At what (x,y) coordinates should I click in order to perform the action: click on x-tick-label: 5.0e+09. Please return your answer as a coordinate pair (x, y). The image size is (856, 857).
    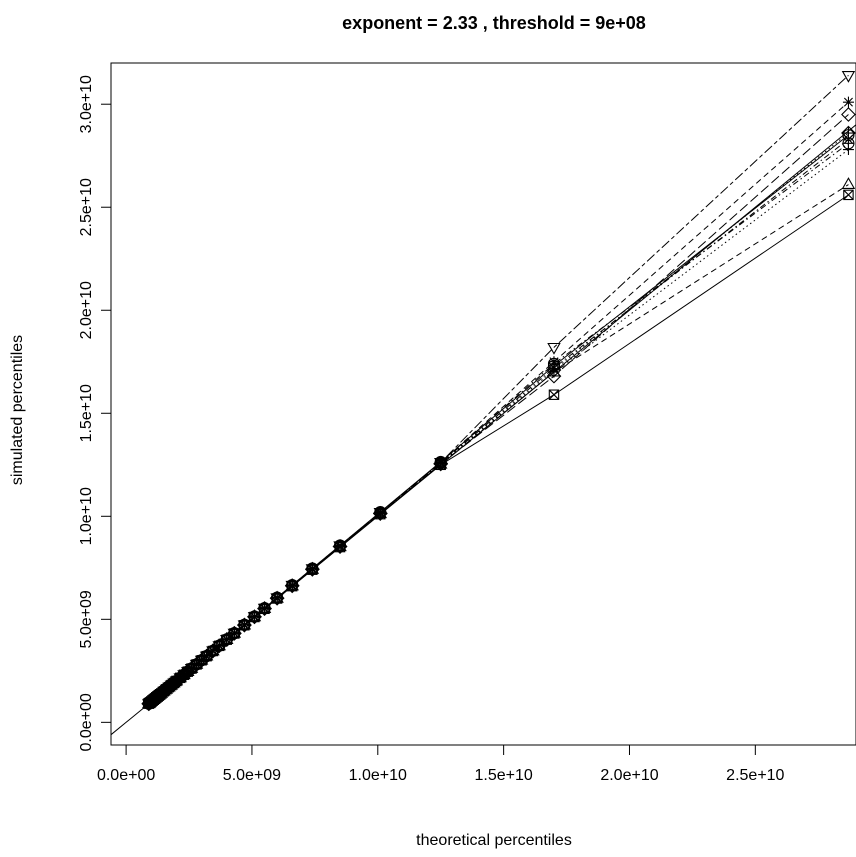
    Looking at the image, I should click on (252, 775).